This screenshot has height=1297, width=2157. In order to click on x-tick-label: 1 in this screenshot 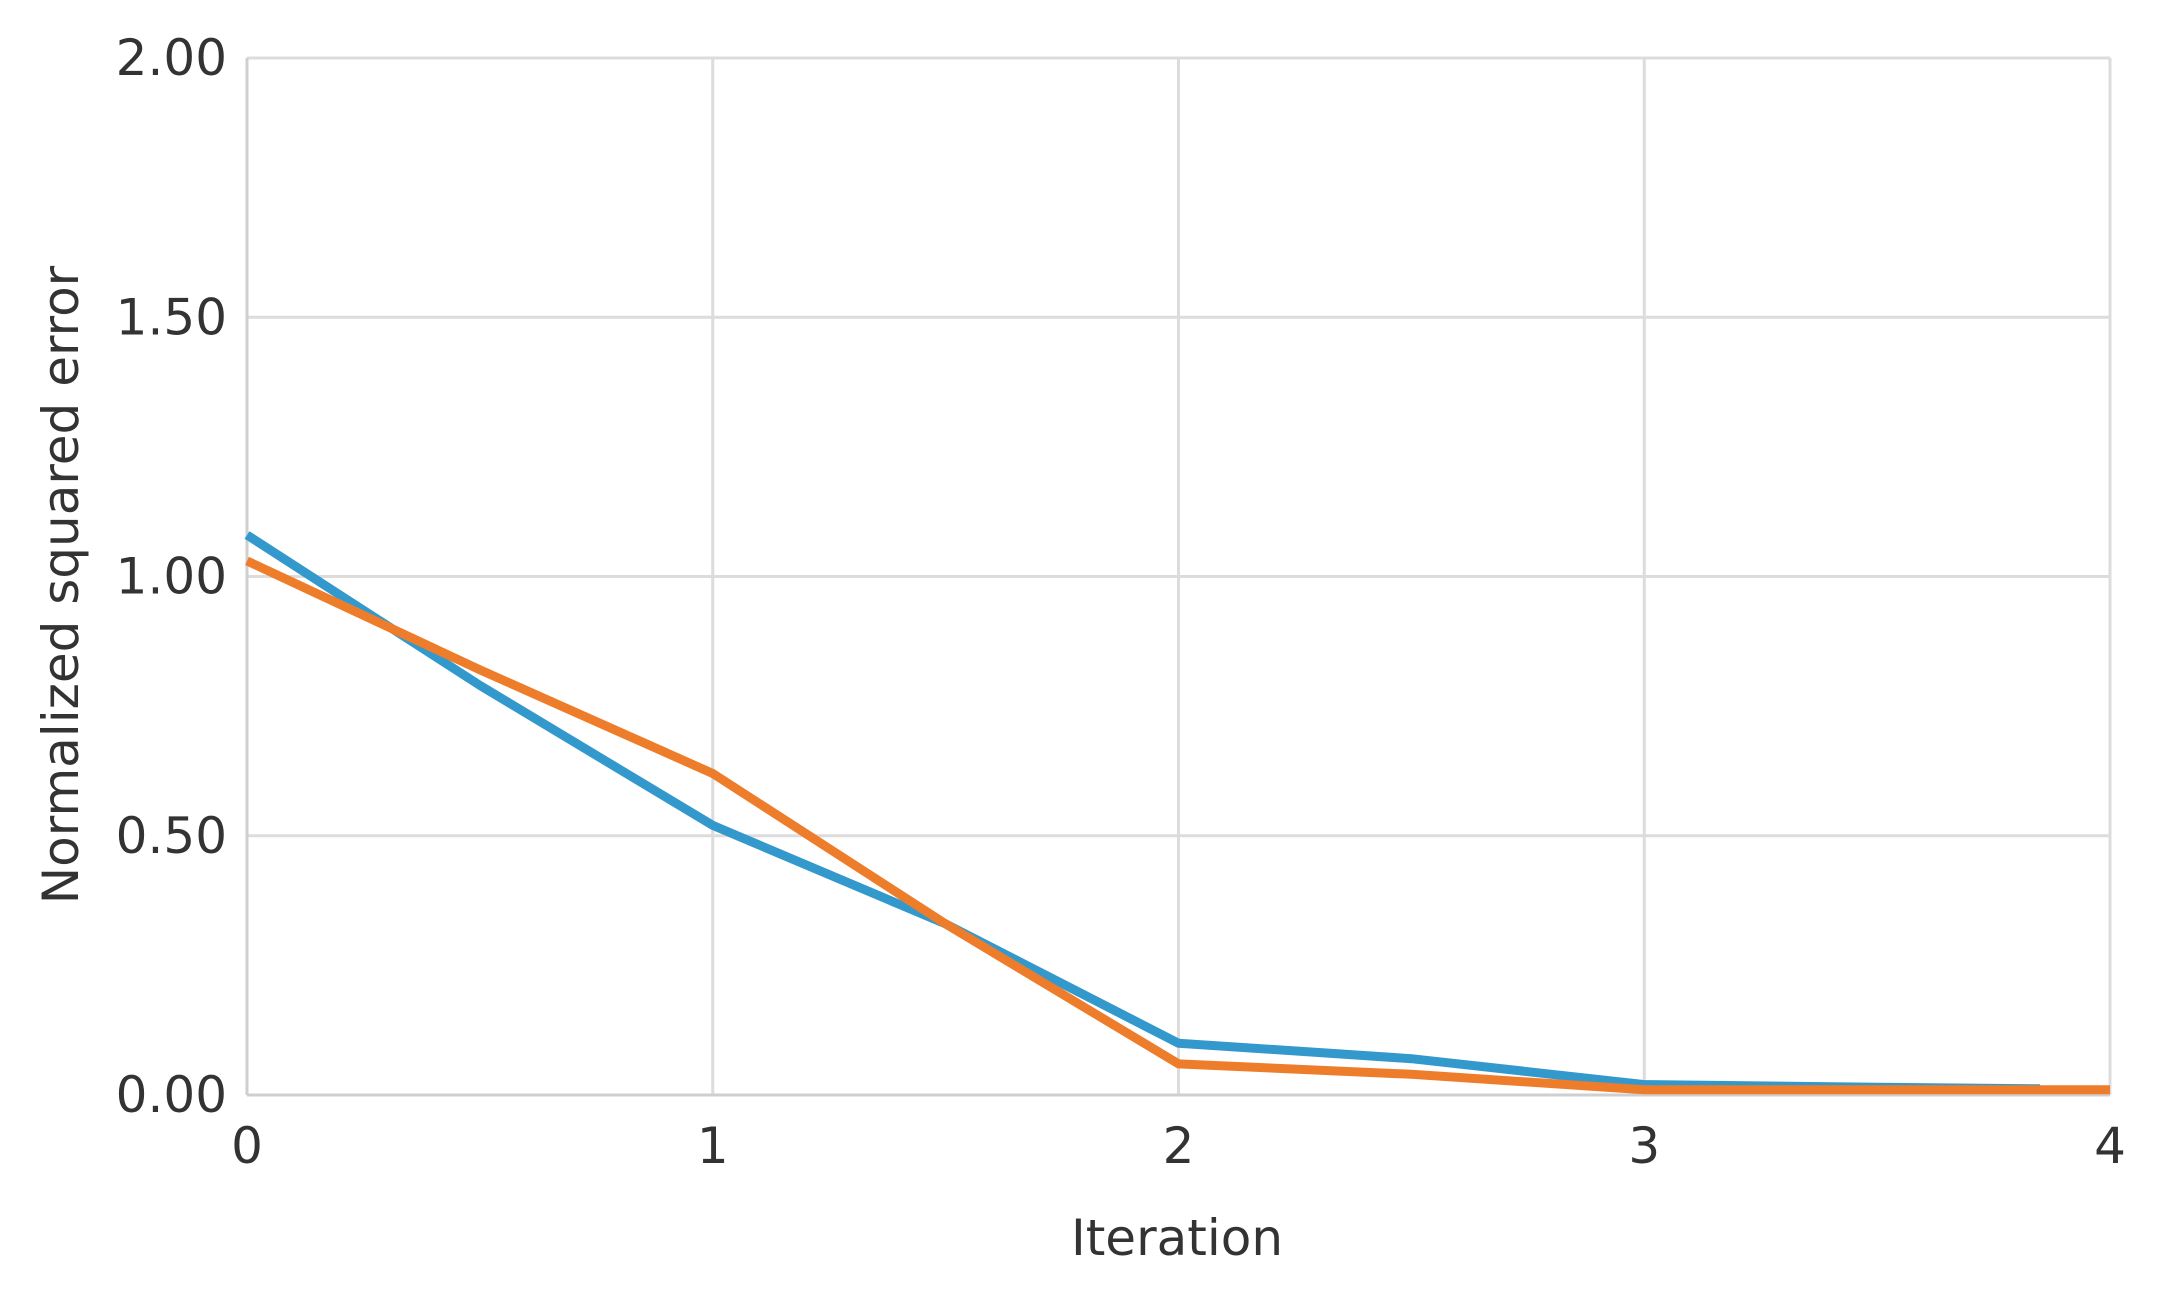, I will do `click(713, 1146)`.